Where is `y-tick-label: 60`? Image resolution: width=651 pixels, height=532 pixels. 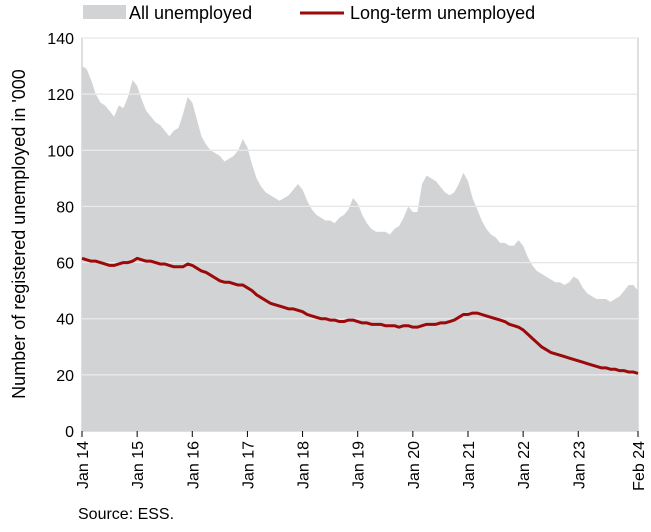 y-tick-label: 60 is located at coordinates (65, 264).